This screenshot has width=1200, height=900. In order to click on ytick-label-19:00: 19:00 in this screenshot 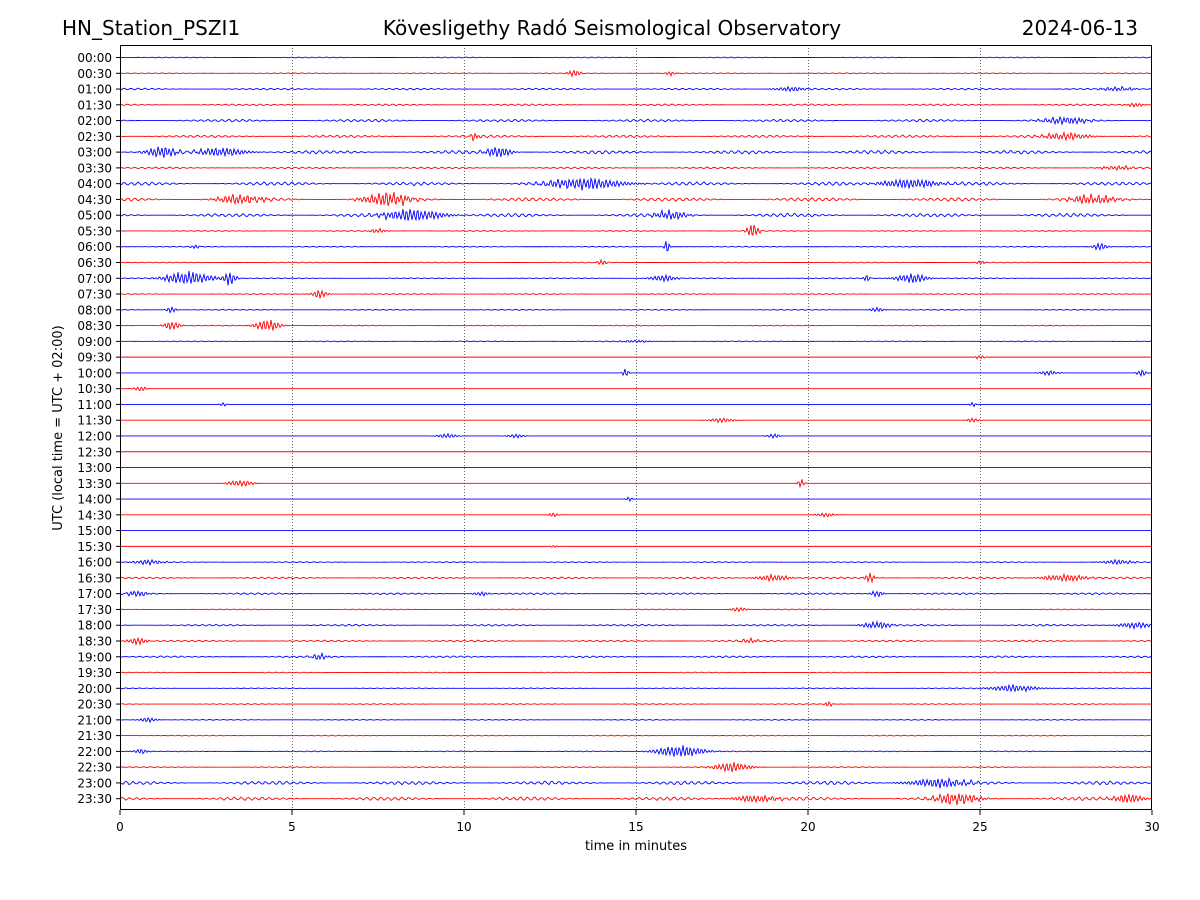, I will do `click(94, 657)`.